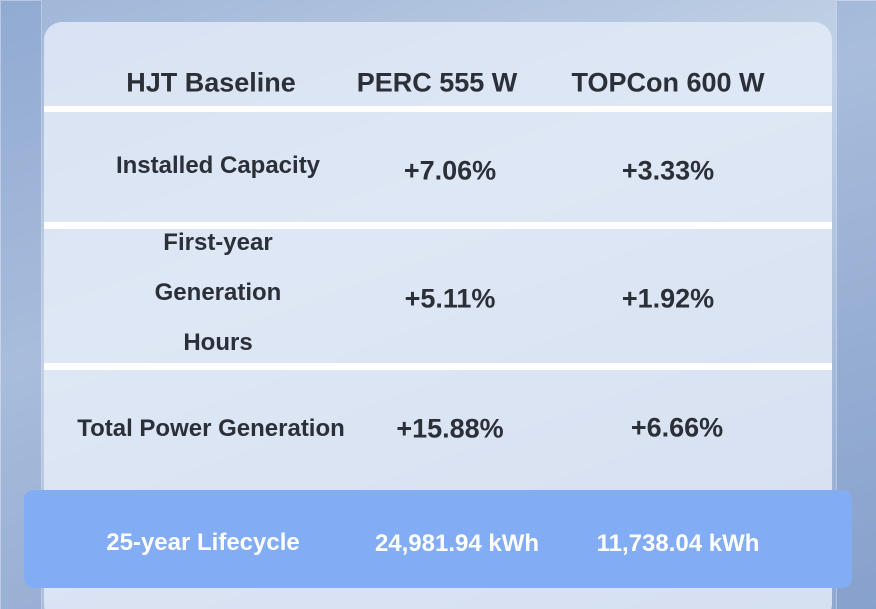 This screenshot has width=876, height=609. Describe the element at coordinates (218, 165) in the screenshot. I see `row-label: Installed Capacity` at that location.